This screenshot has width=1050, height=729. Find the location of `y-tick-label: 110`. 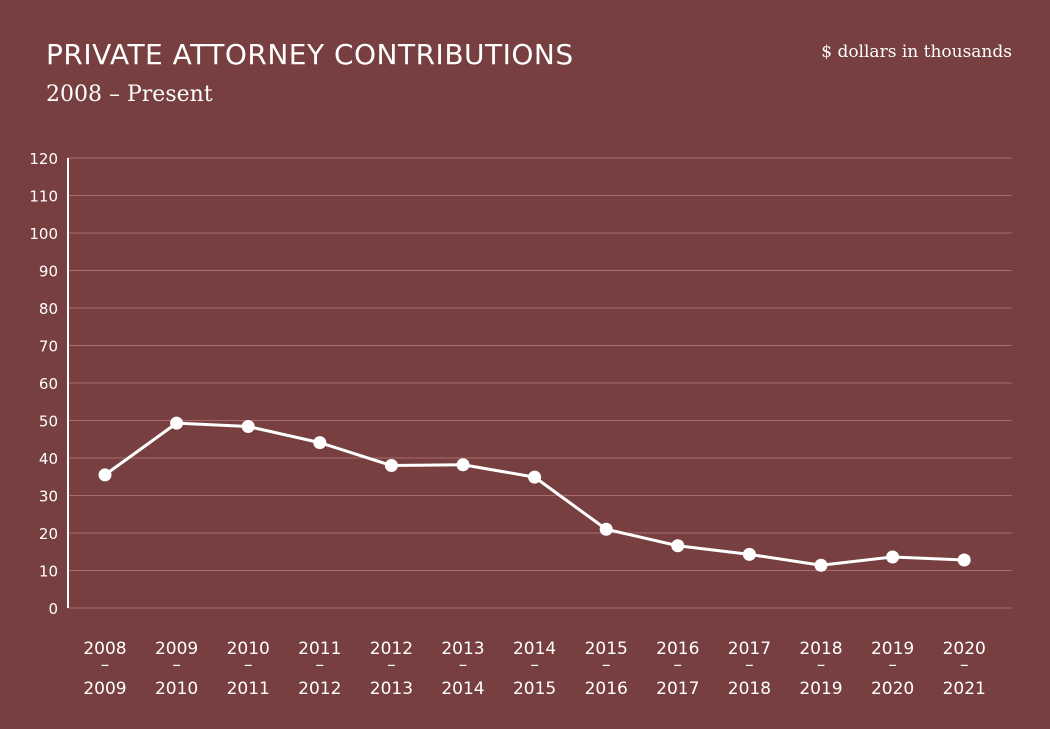

y-tick-label: 110 is located at coordinates (43, 197).